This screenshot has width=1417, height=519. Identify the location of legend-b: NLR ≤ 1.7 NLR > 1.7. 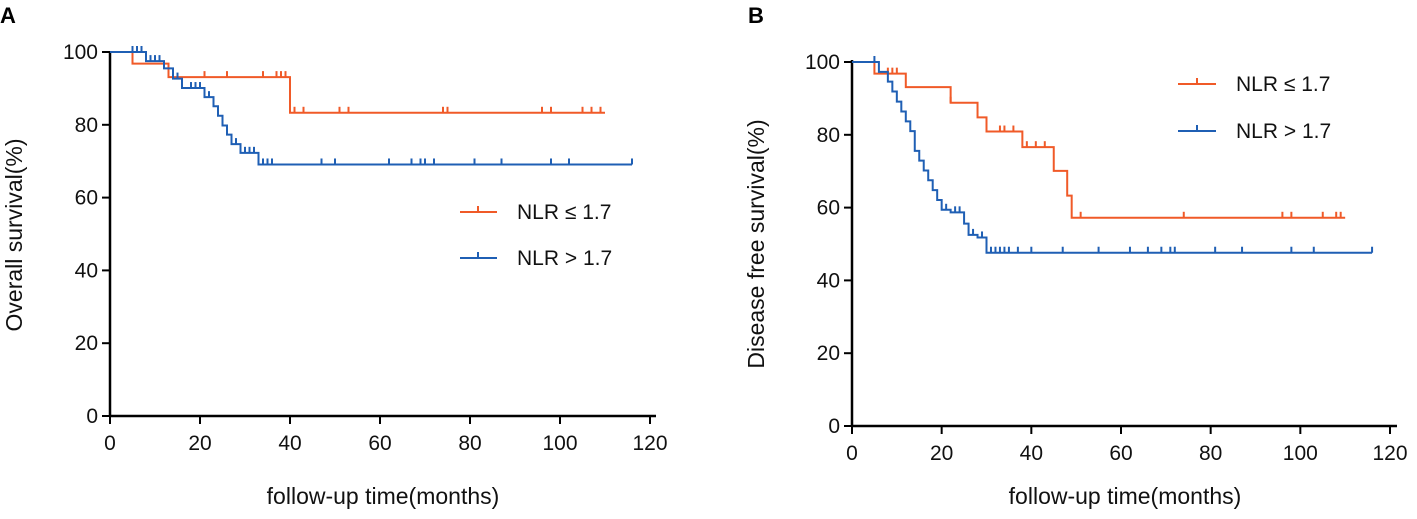
(1254, 108).